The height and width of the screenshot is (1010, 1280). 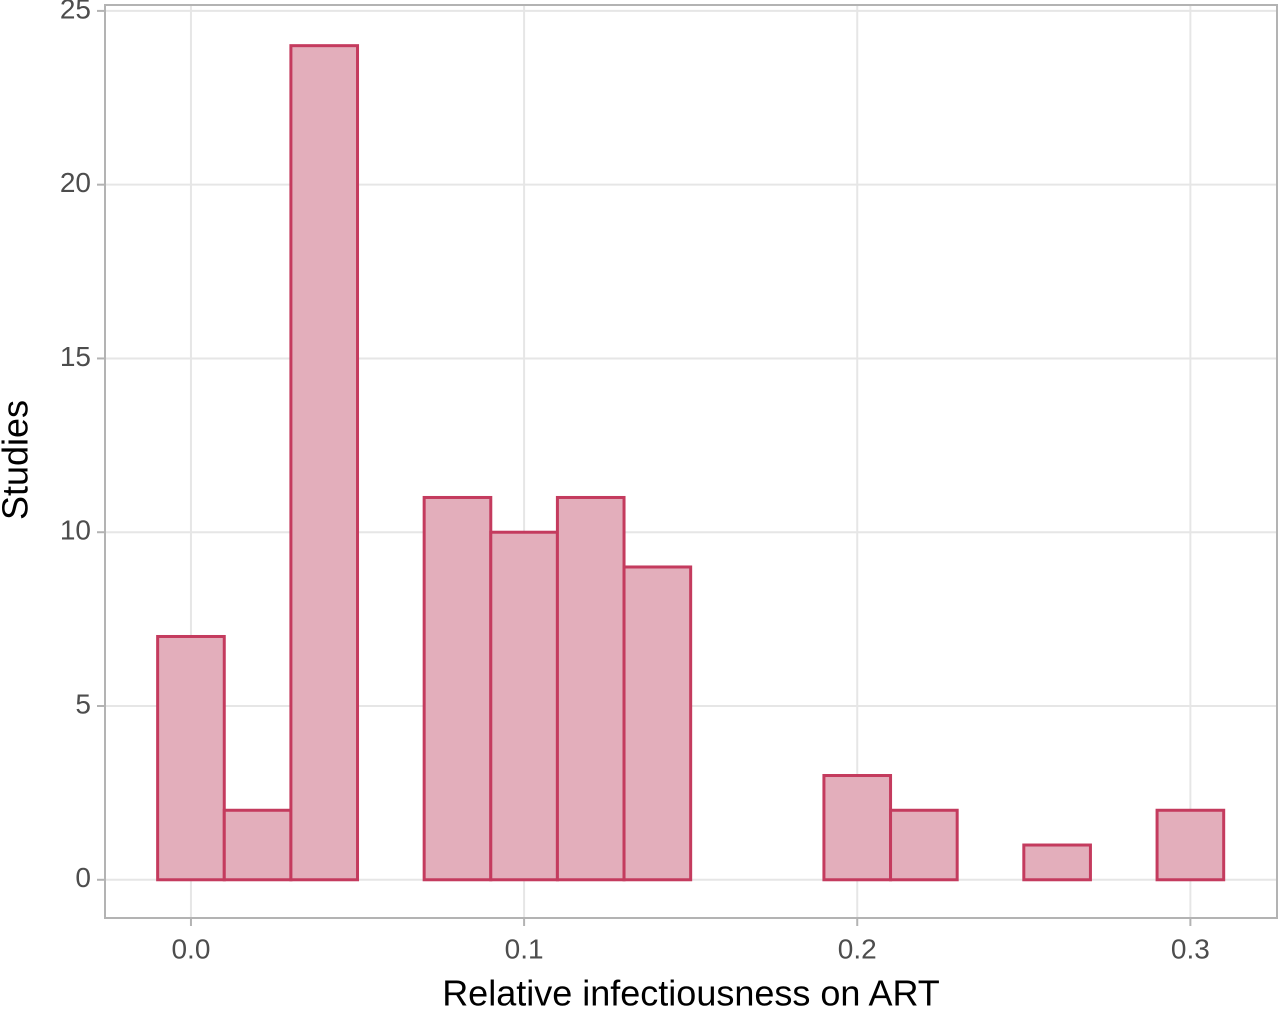 I want to click on y-tick-label: 0, so click(x=83, y=877).